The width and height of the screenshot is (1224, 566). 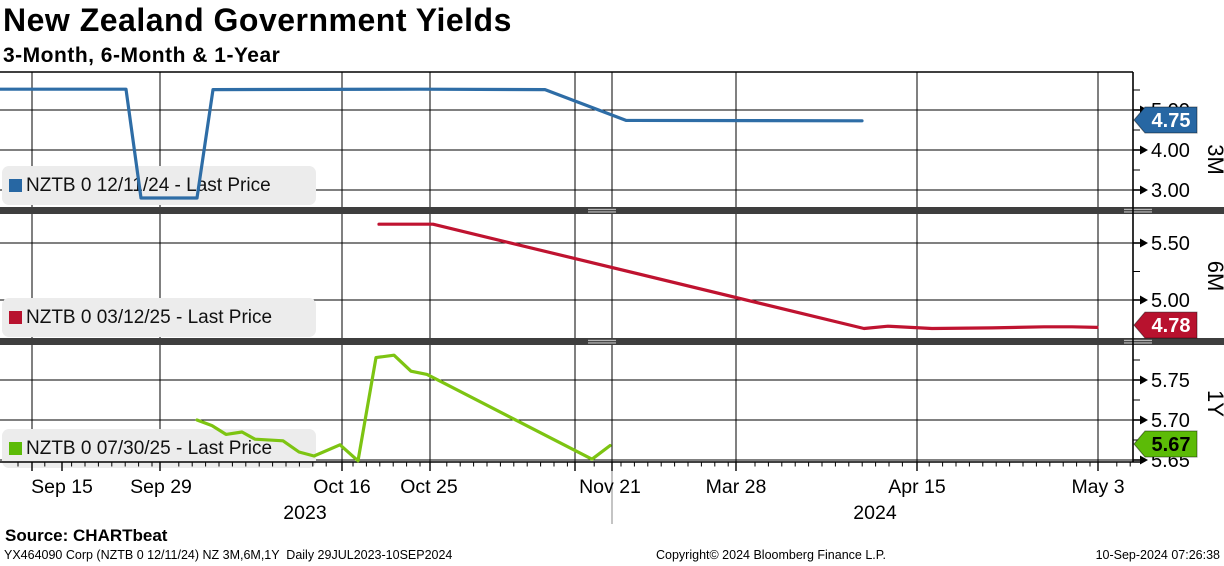 I want to click on footer-timestamp: 10-Sep-2024 07:26:38, so click(x=1157, y=555).